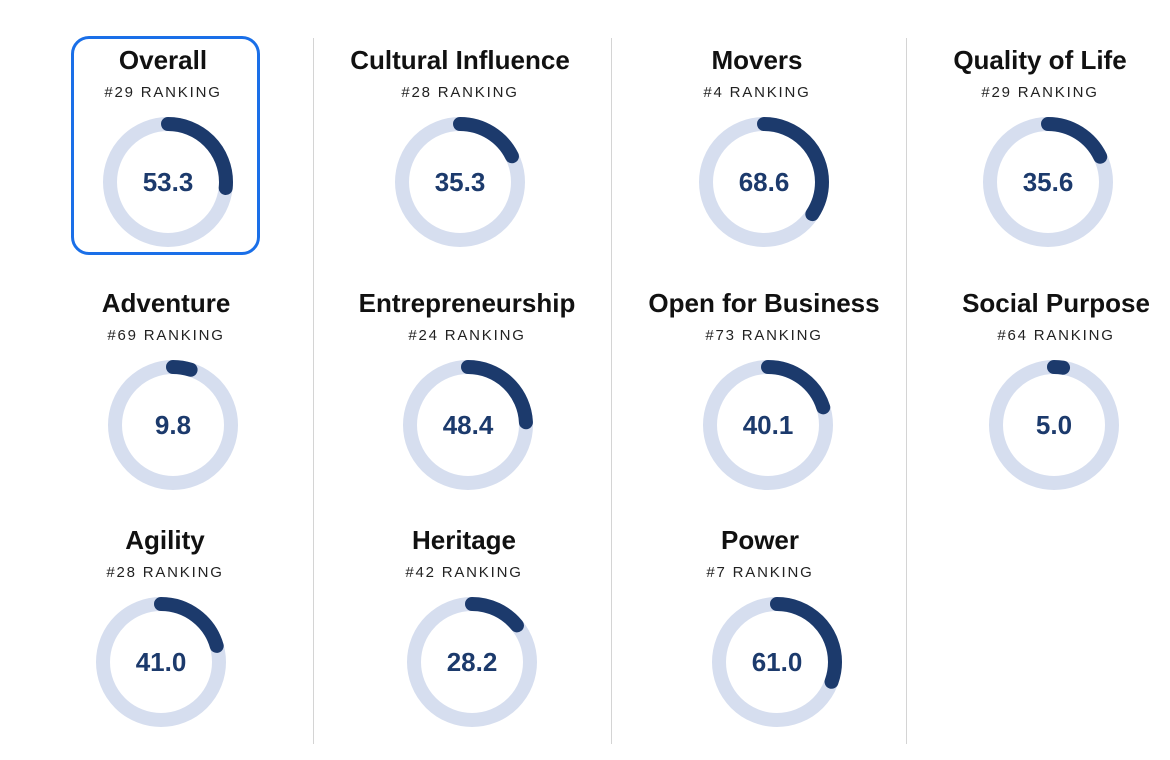 This screenshot has width=1170, height=760. I want to click on metric-rank: #7 RANKING, so click(760, 572).